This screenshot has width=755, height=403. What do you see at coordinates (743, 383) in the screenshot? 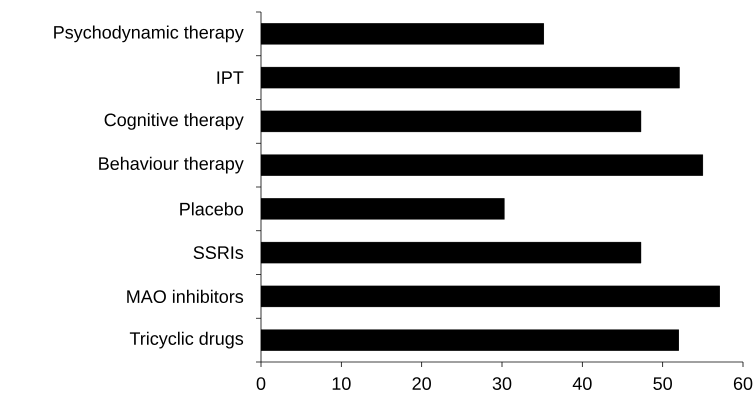
I see `x-tick-label: 60` at bounding box center [743, 383].